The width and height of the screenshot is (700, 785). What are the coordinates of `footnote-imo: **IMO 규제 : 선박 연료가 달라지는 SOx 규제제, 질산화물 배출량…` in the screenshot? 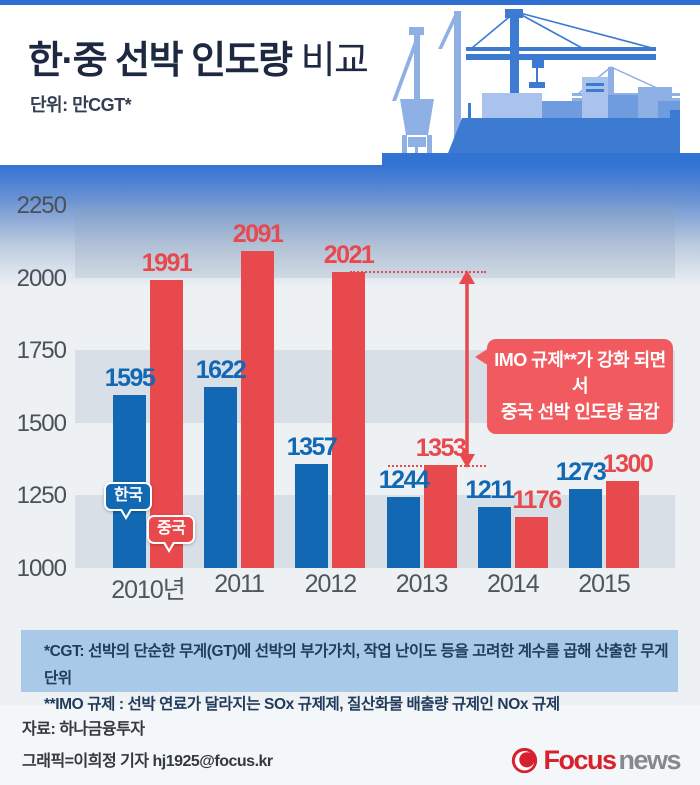 It's located at (302, 705).